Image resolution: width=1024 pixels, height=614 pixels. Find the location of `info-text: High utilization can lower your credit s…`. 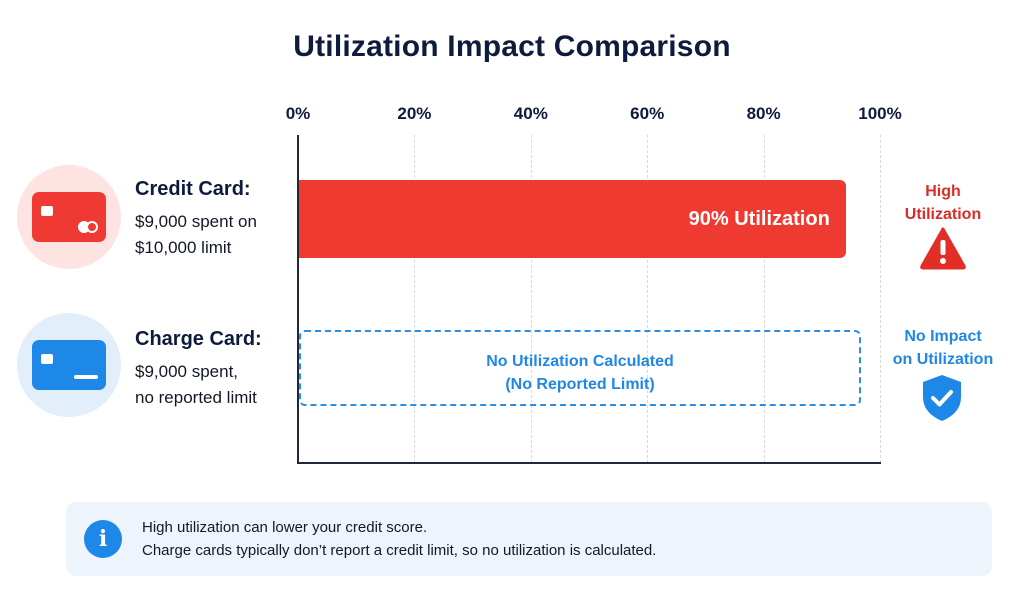

info-text: High utilization can lower your credit s… is located at coordinates (399, 539).